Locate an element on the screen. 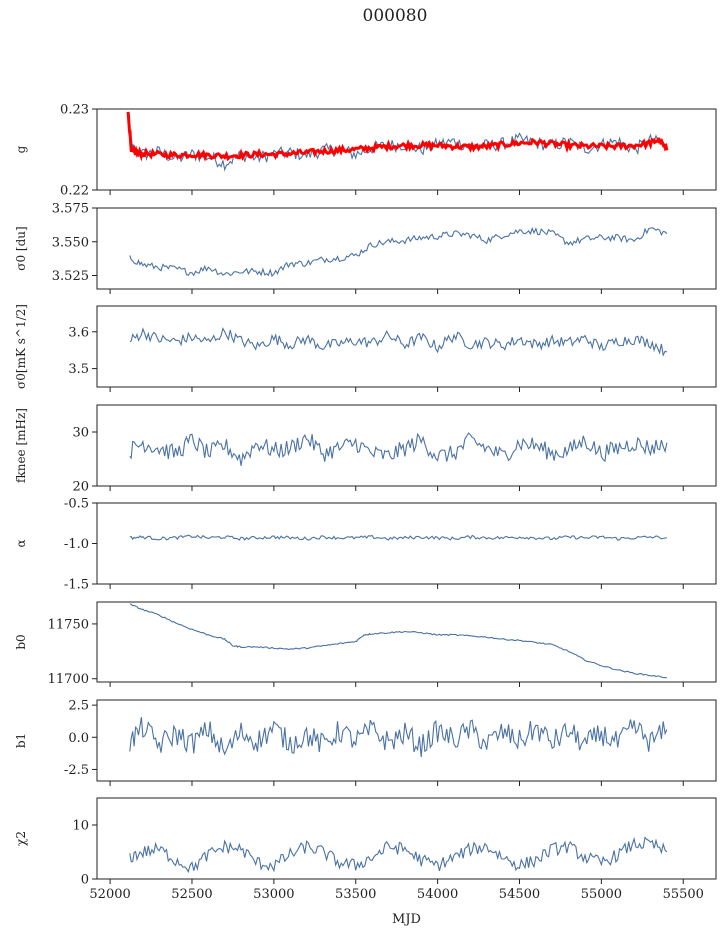 The height and width of the screenshot is (936, 725). ylabel-alpha: α is located at coordinates (21, 543).